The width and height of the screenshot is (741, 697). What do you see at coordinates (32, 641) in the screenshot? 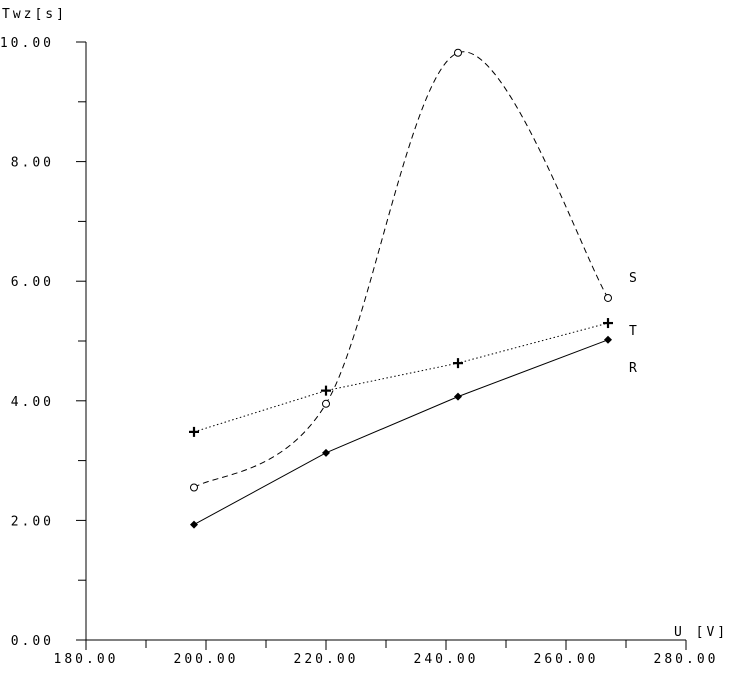
I see `y-tick-label: 0.00` at bounding box center [32, 641].